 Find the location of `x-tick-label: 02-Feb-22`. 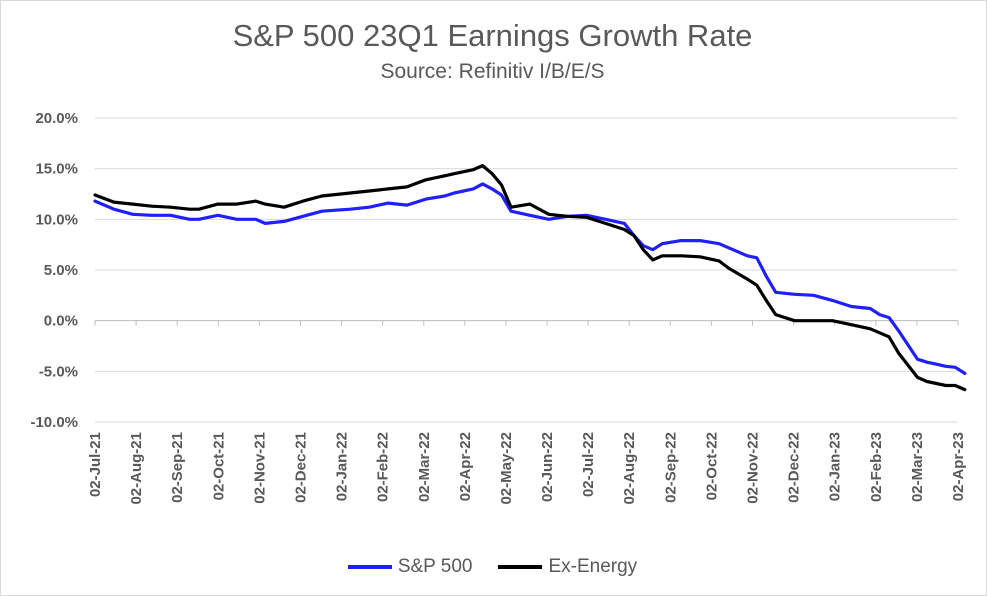

x-tick-label: 02-Feb-22 is located at coordinates (383, 467).